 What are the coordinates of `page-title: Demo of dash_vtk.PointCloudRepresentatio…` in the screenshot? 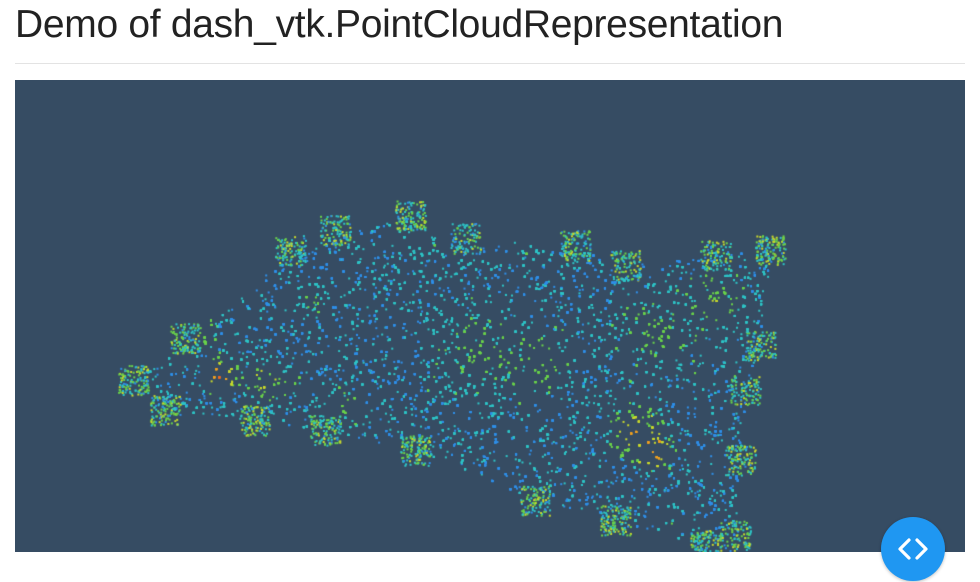 It's located at (399, 24).